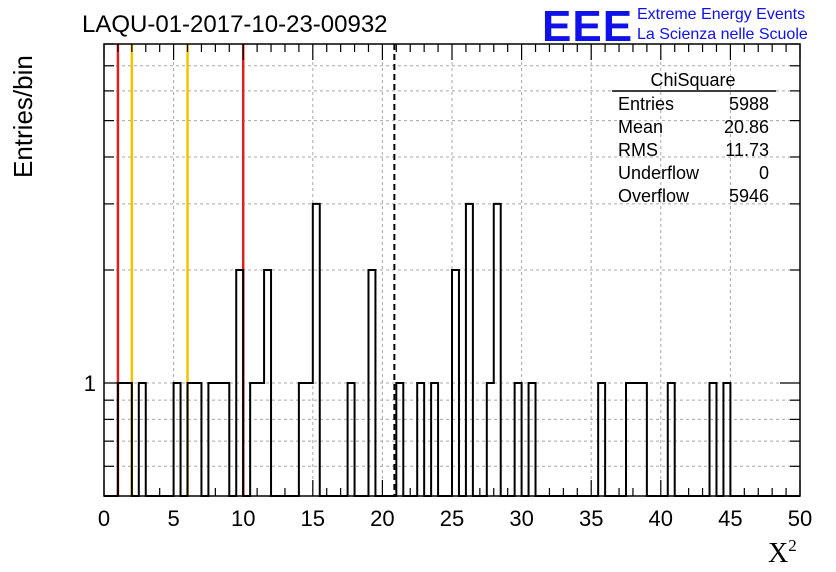 This screenshot has width=836, height=572. Describe the element at coordinates (747, 150) in the screenshot. I see `stats-value-rms: 11.73` at that location.